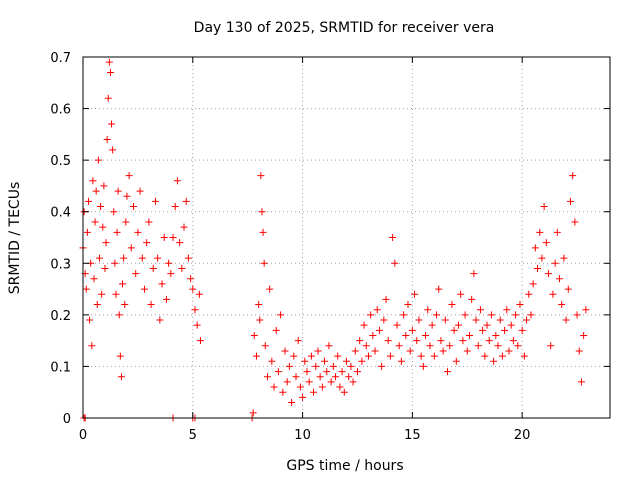 This screenshot has height=480, width=640. I want to click on y-axis-label: SRMTID / TECUs, so click(15, 238).